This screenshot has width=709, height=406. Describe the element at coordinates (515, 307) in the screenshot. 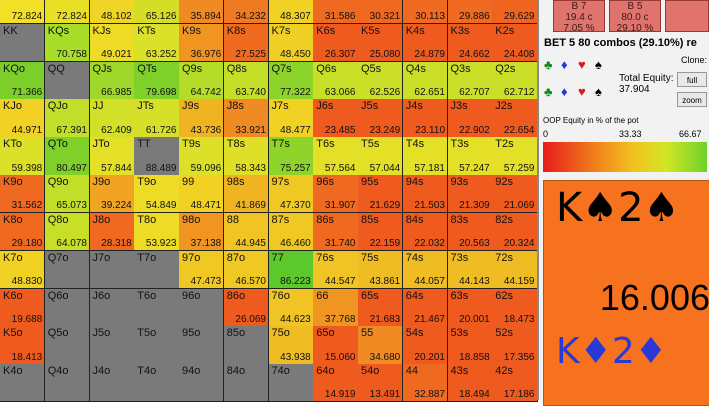

I see `hand-cell: 62s 18.473` at that location.